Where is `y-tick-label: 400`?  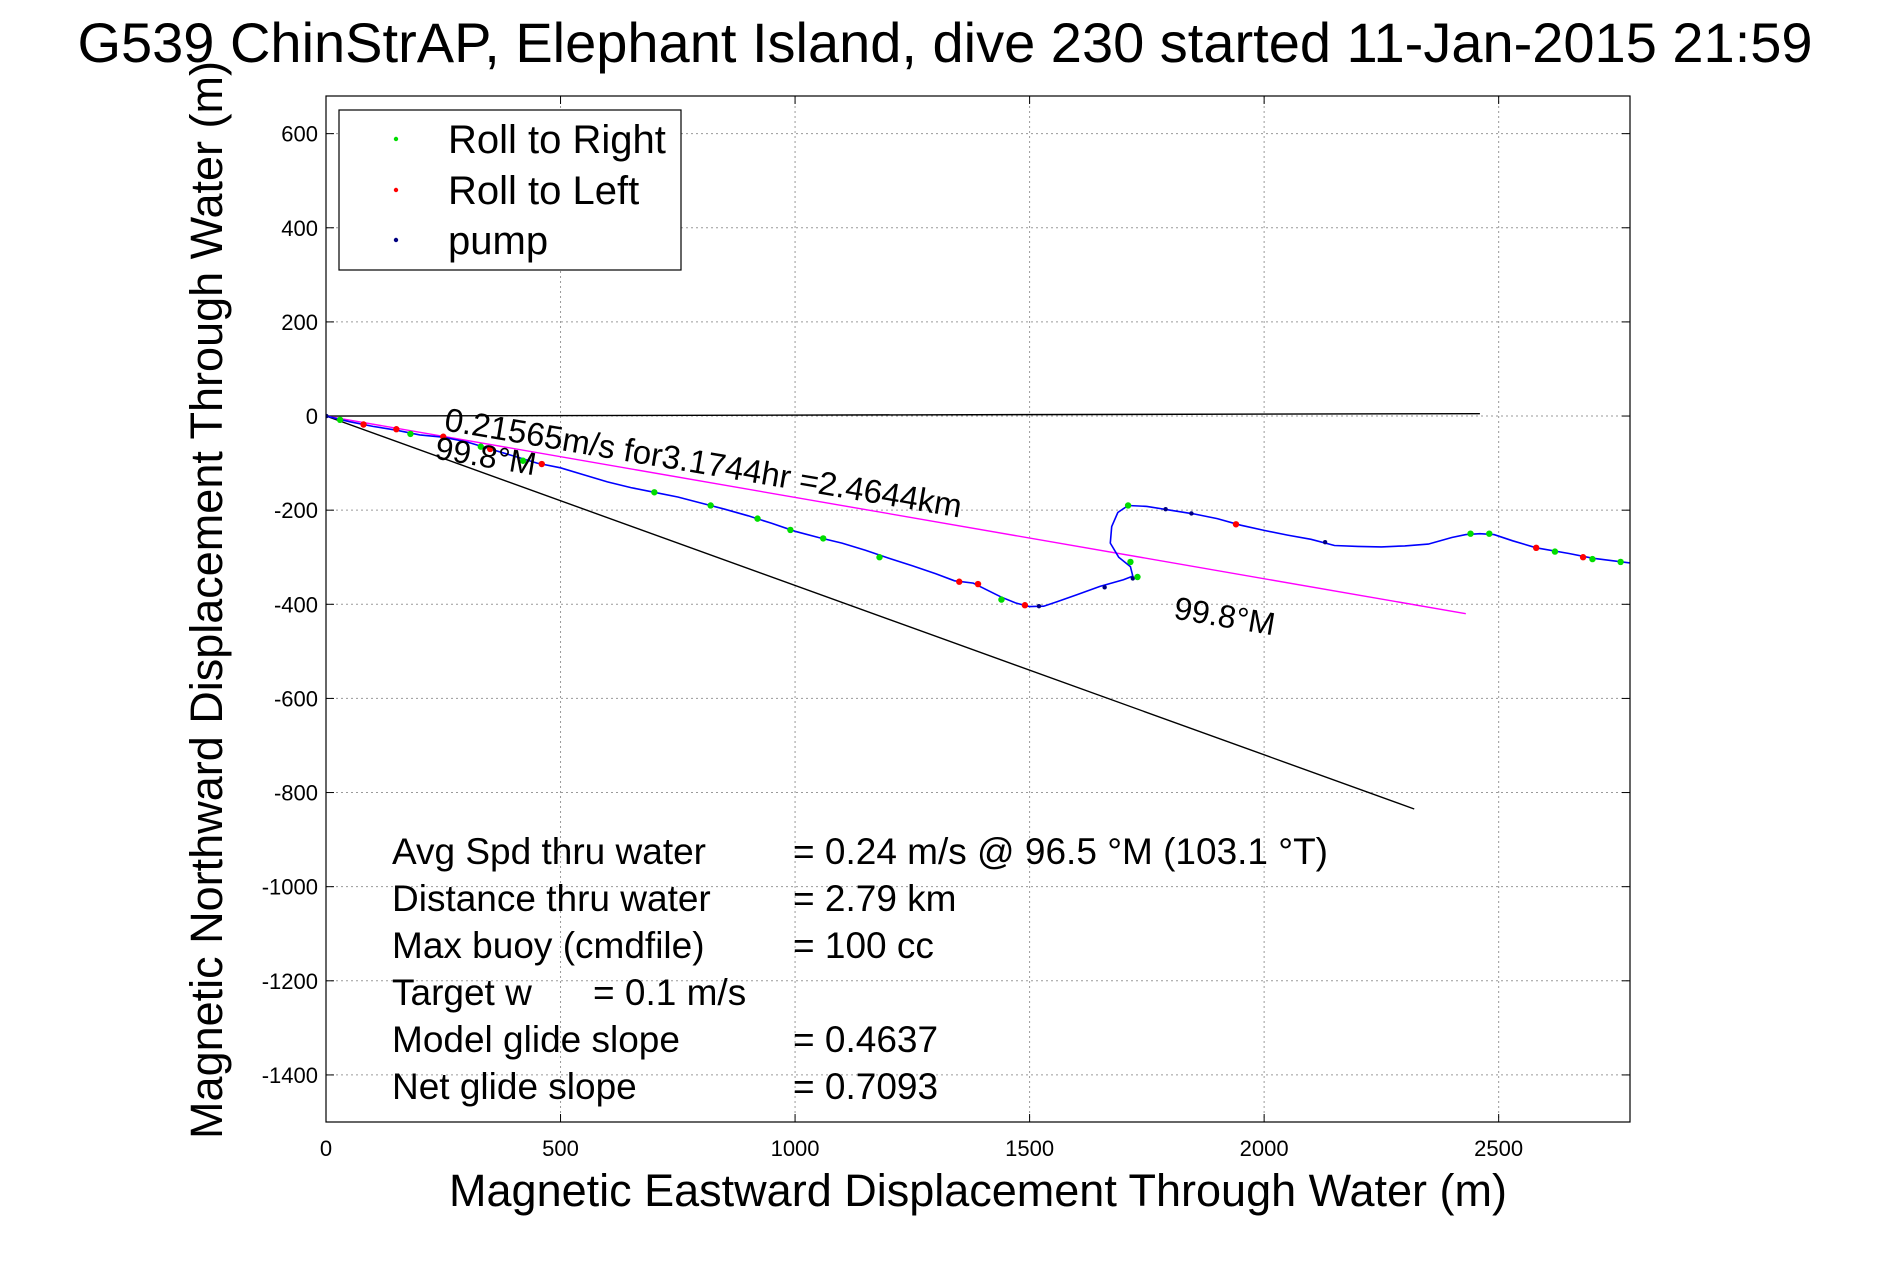 y-tick-label: 400 is located at coordinates (299, 228).